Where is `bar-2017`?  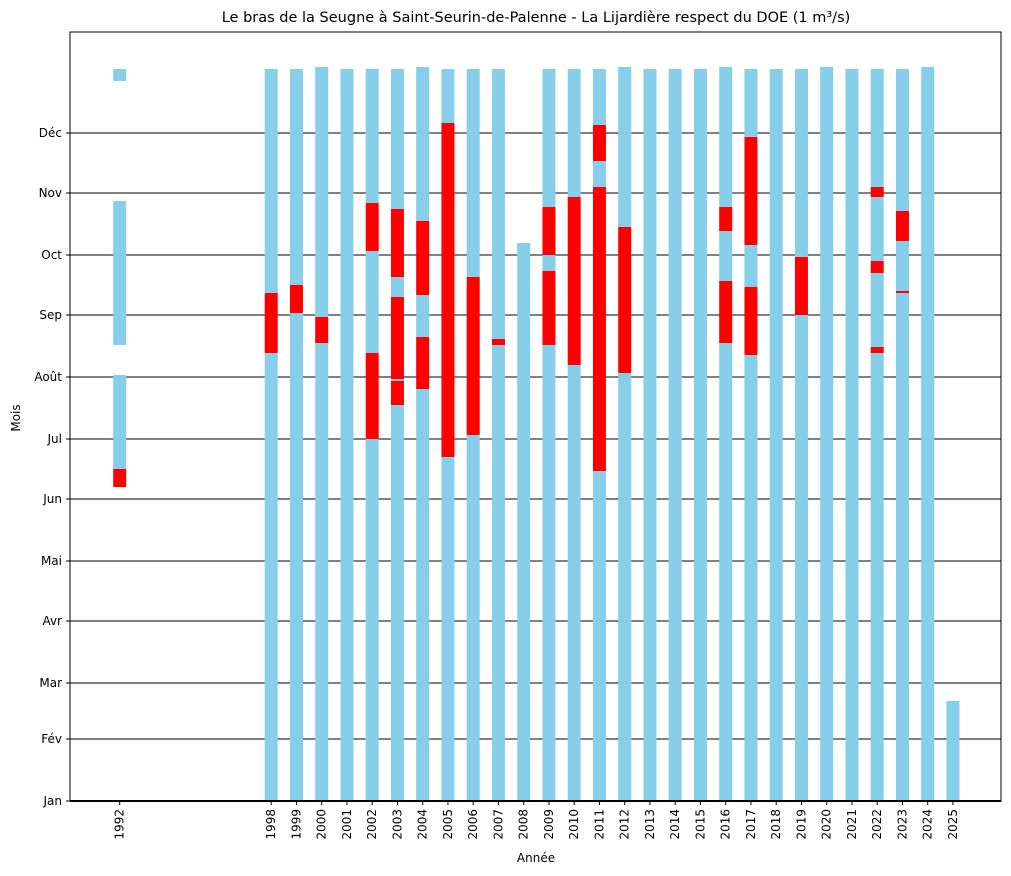
bar-2017 is located at coordinates (751, 435).